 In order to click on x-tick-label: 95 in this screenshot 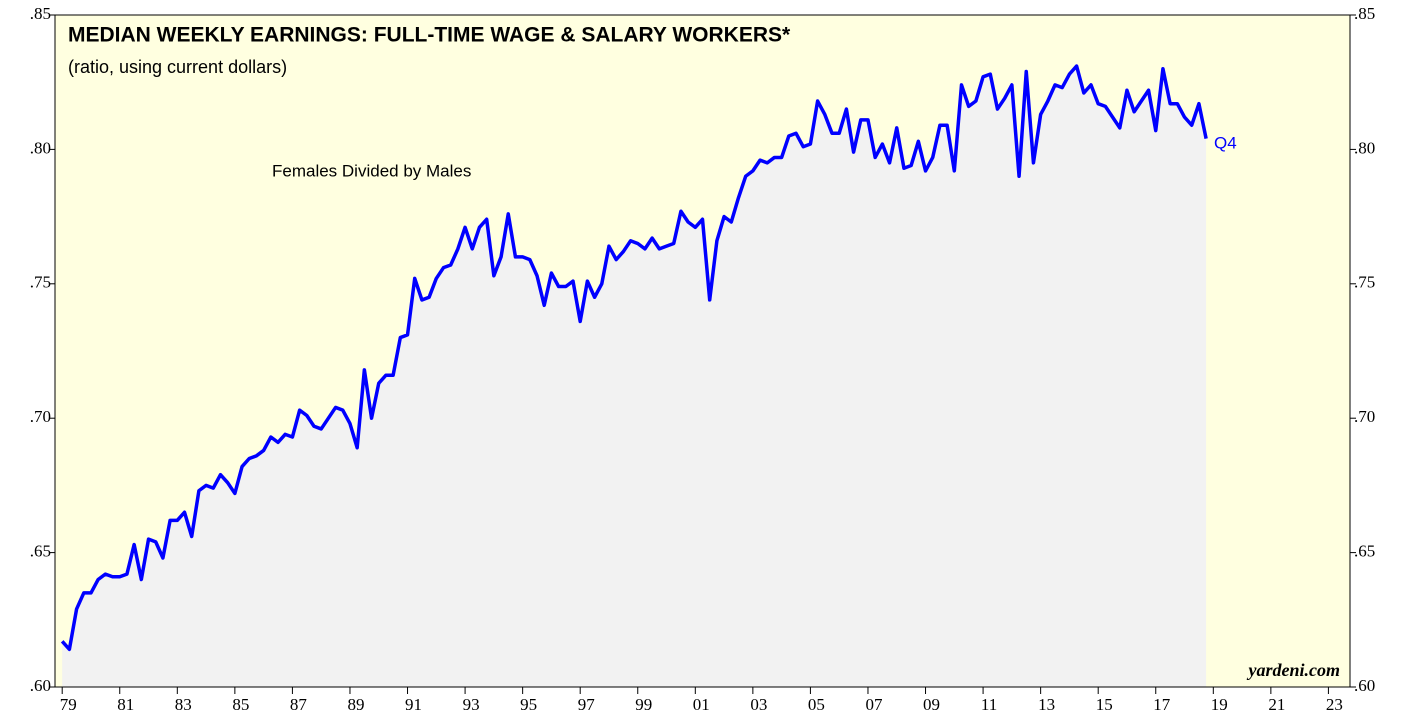, I will do `click(528, 704)`.